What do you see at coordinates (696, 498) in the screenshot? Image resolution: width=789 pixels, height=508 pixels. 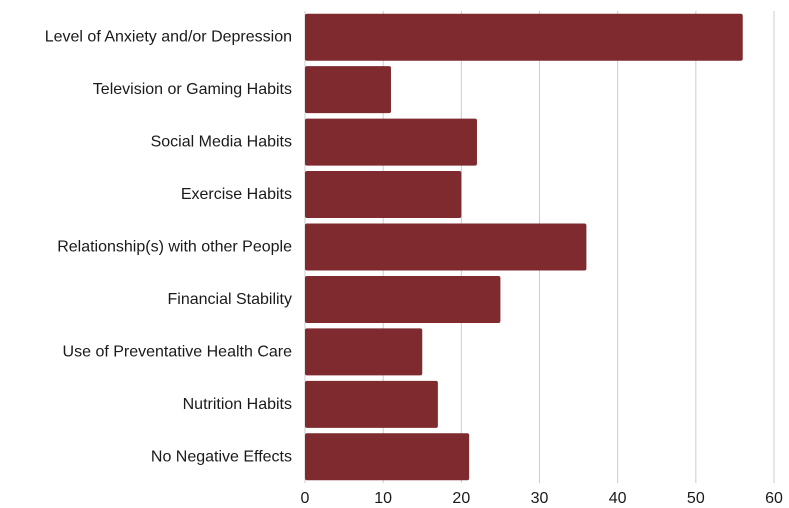 I see `x-tick-label-50: 50` at bounding box center [696, 498].